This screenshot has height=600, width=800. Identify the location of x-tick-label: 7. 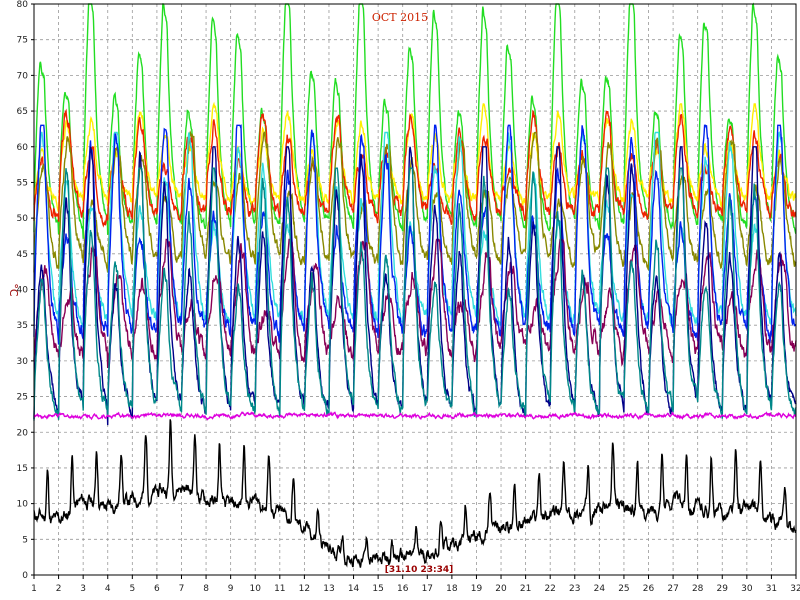
(182, 589).